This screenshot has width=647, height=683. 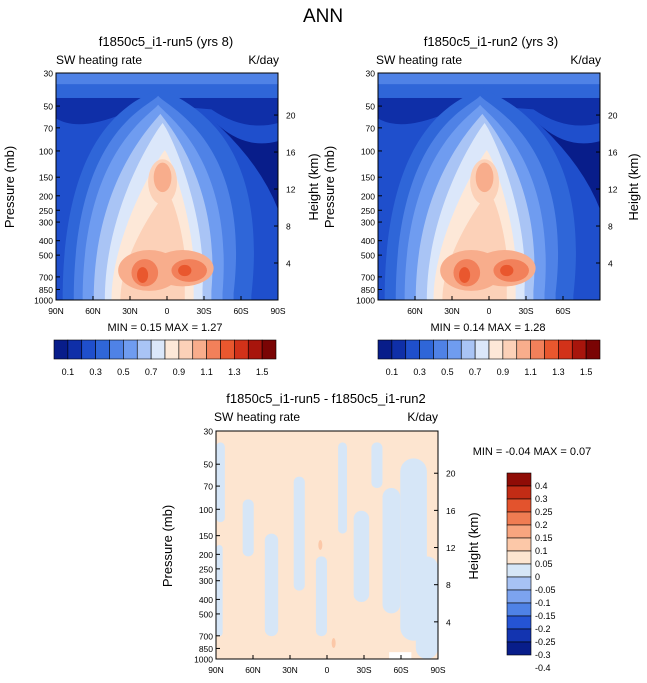 What do you see at coordinates (46, 178) in the screenshot?
I see `panel-1-y-tick-label: 150` at bounding box center [46, 178].